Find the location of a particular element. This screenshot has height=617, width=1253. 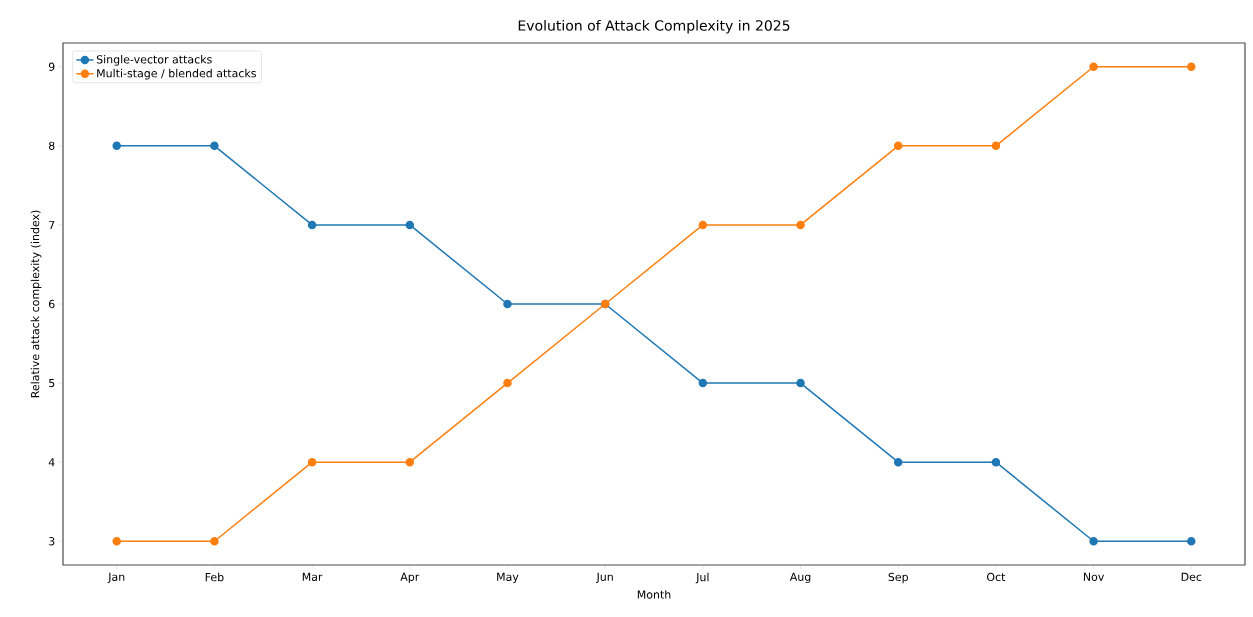

x-tick-label: Jul is located at coordinates (702, 578).